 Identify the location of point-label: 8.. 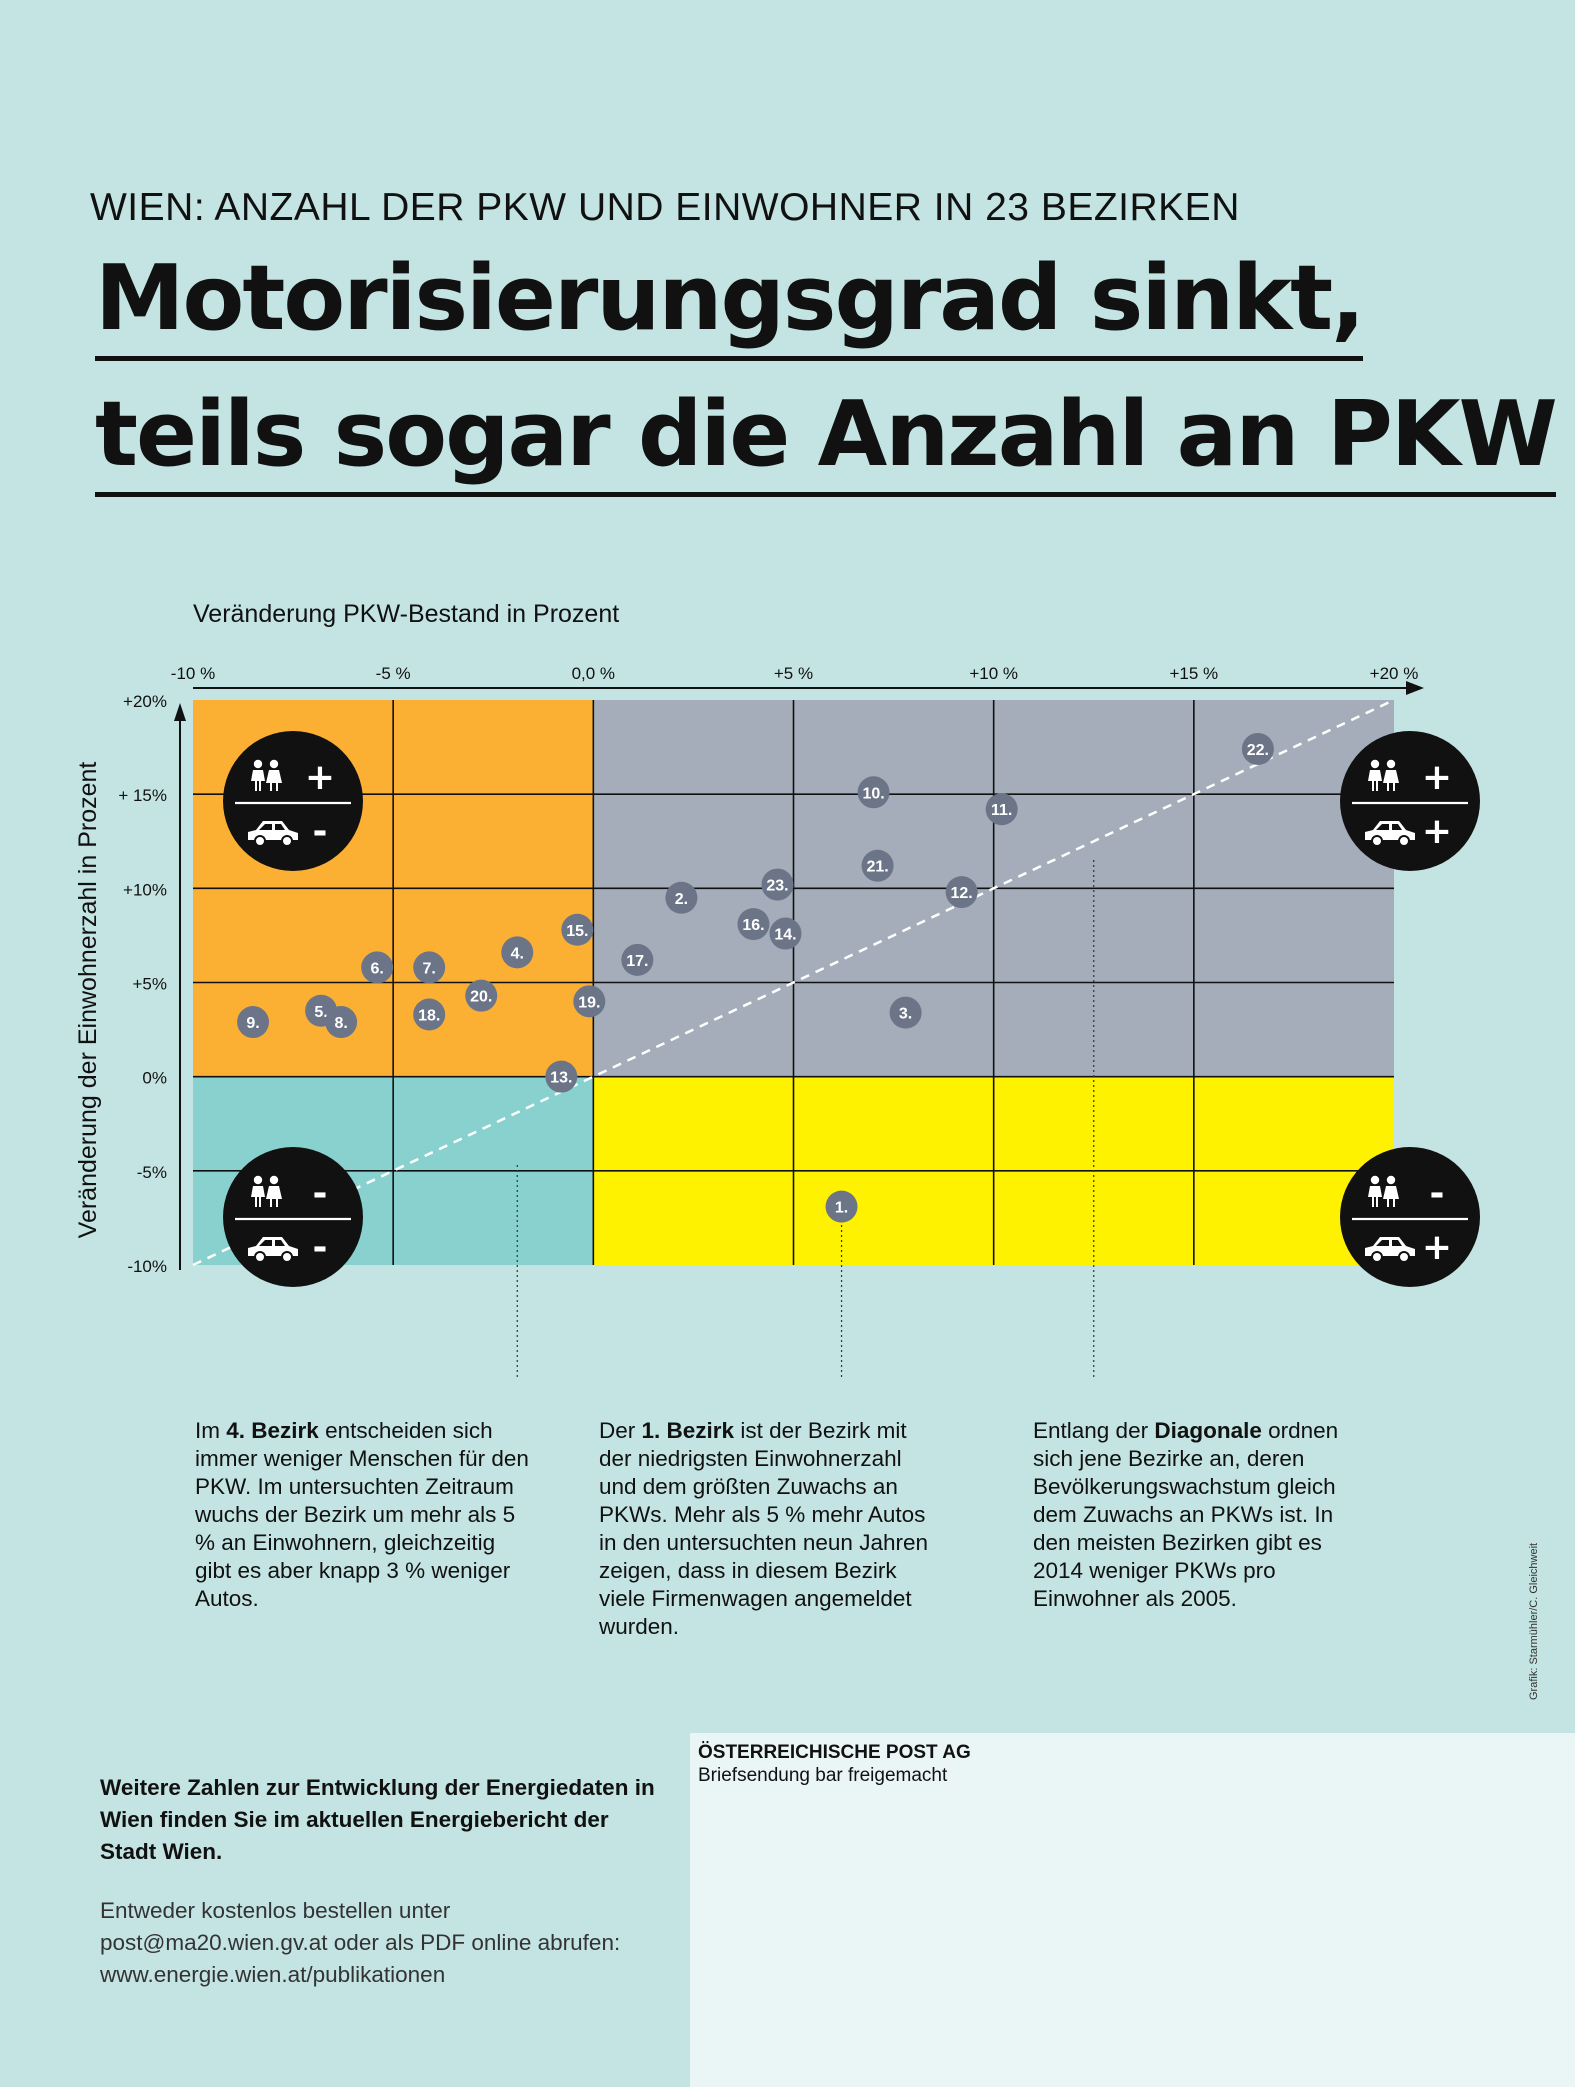
(340, 1023).